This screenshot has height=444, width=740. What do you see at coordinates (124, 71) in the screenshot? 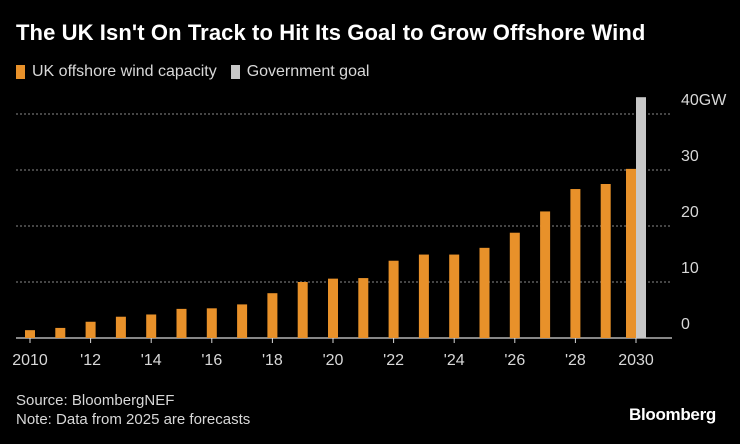
I see `legend-label-capacity: UK offshore wind capacity` at bounding box center [124, 71].